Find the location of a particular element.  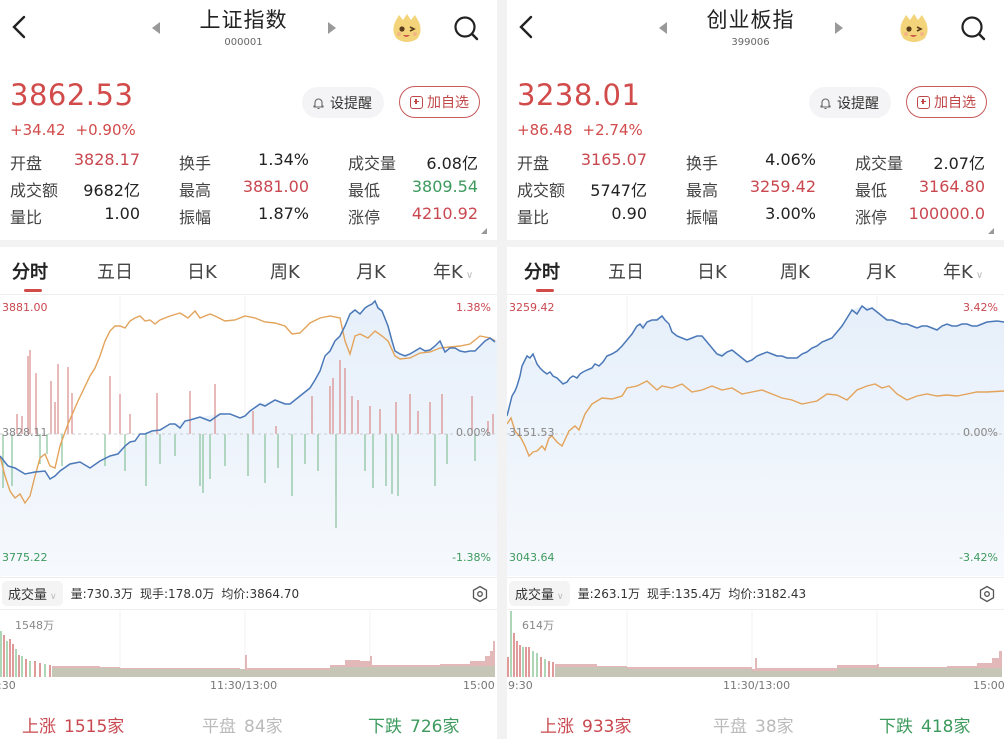

volume-chart is located at coordinates (247, 644).